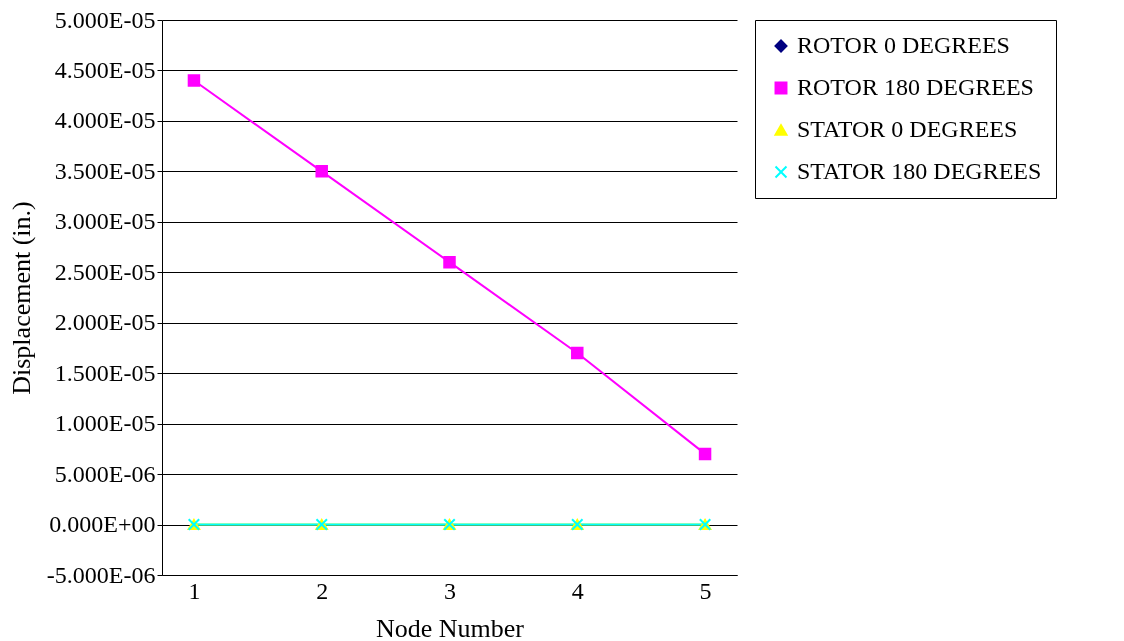 The height and width of the screenshot is (641, 1124). Describe the element at coordinates (105, 120) in the screenshot. I see `y-tick-label: 4.000E-05` at that location.